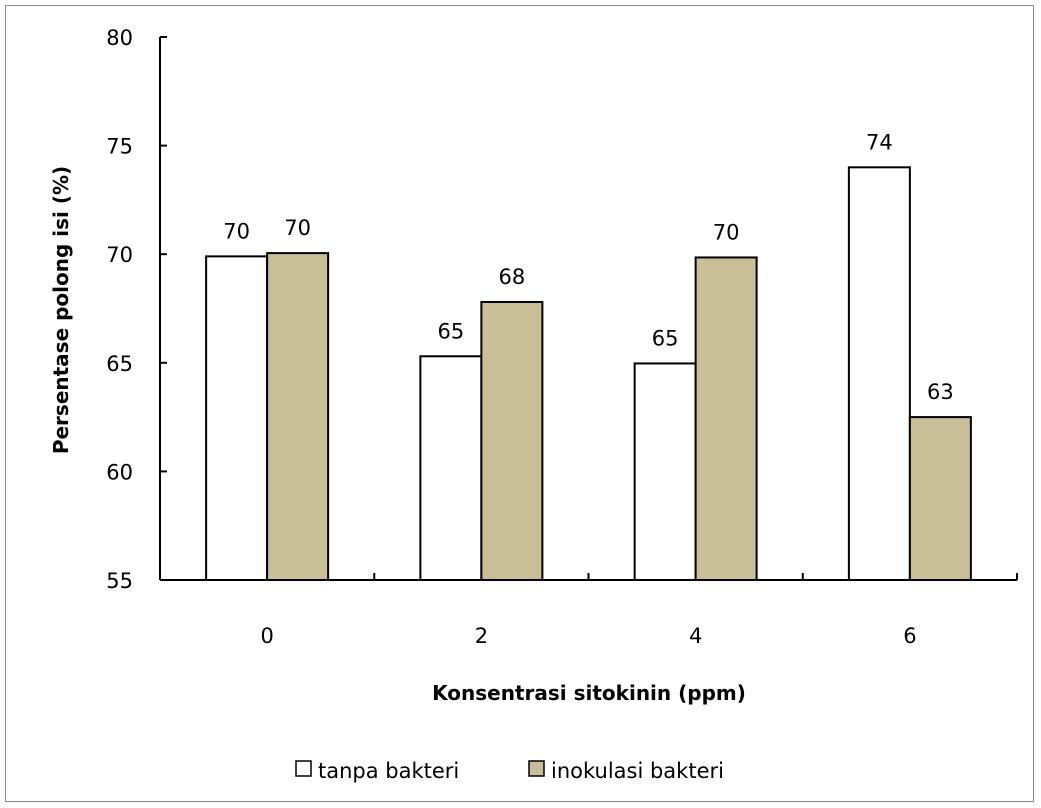  What do you see at coordinates (726, 232) in the screenshot?
I see `data-label-1-2: 70` at bounding box center [726, 232].